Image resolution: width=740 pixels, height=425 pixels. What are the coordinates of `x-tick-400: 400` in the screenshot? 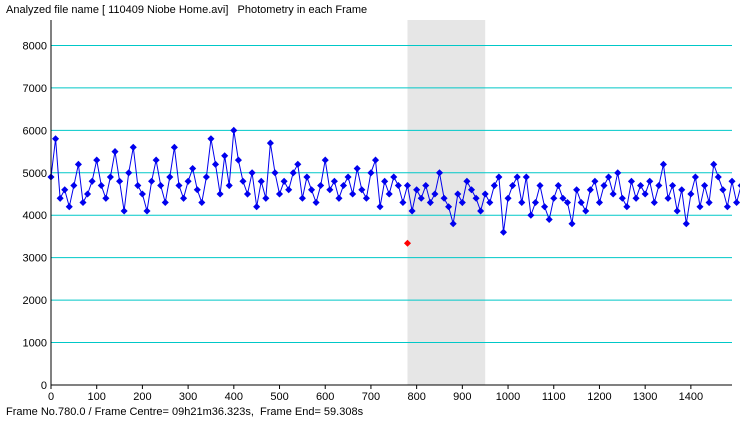 It's located at (234, 397).